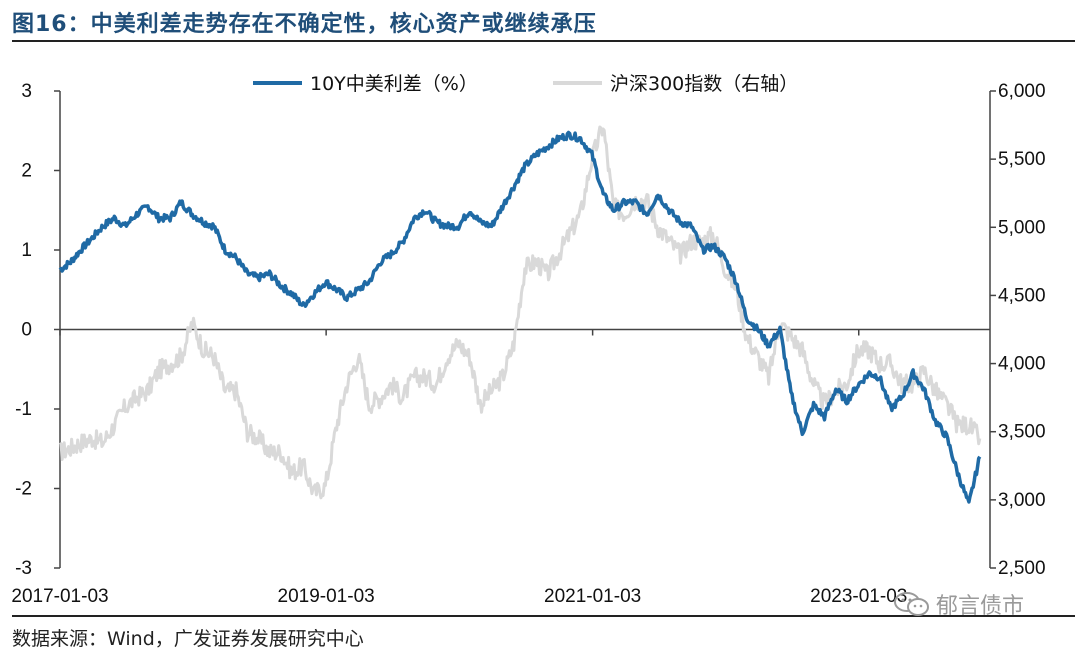 Image resolution: width=1080 pixels, height=651 pixels. What do you see at coordinates (911, 604) in the screenshot?
I see `wechat-icon` at bounding box center [911, 604].